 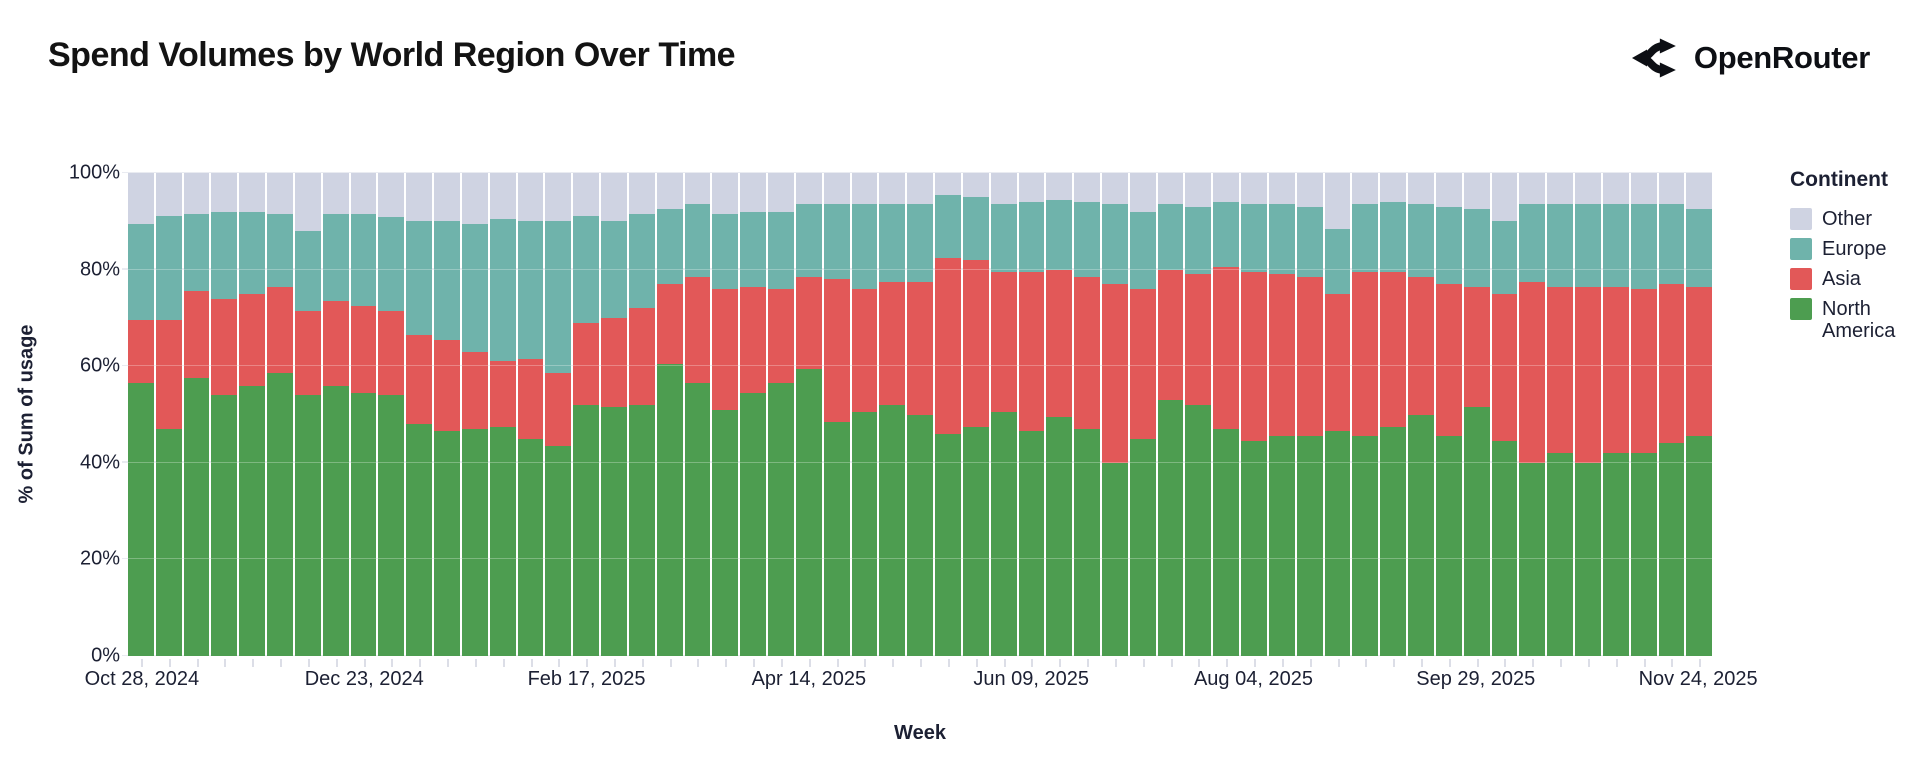 What do you see at coordinates (1850, 279) in the screenshot?
I see `legend-item-asia: Asia` at bounding box center [1850, 279].